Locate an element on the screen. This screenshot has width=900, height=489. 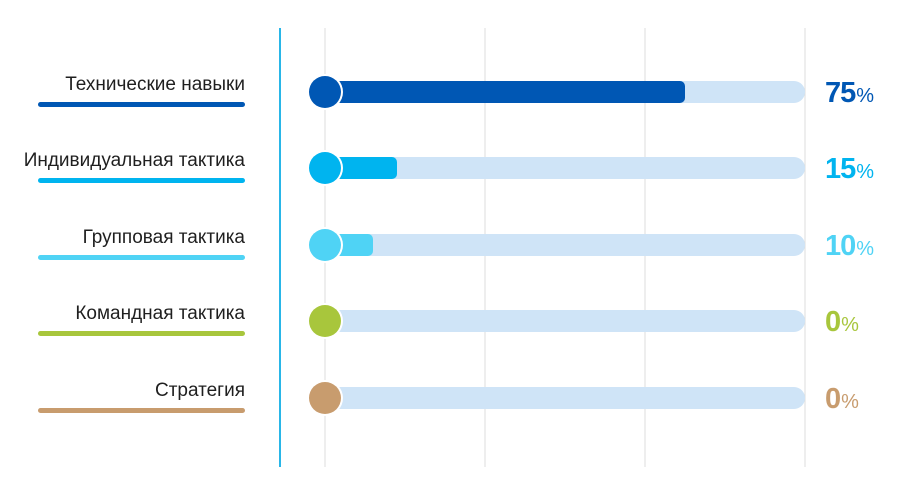
row-3: Командная тактика 0% is located at coordinates (448, 321).